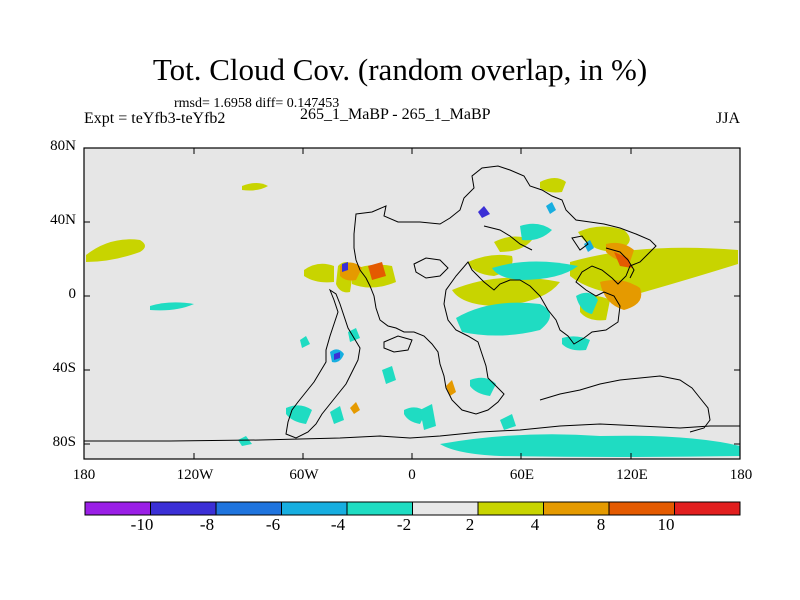 The image size is (800, 600). What do you see at coordinates (195, 475) in the screenshot?
I see `lon-label-120w: 120W` at bounding box center [195, 475].